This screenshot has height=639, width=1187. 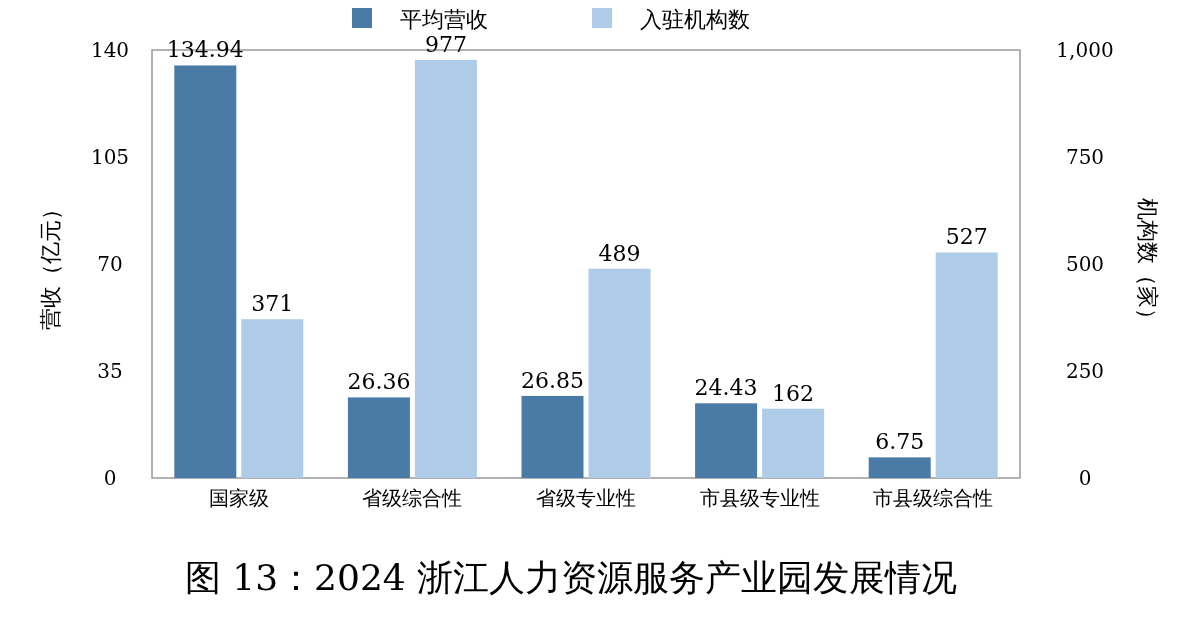 What do you see at coordinates (793, 393) in the screenshot?
I see `data-label: 162` at bounding box center [793, 393].